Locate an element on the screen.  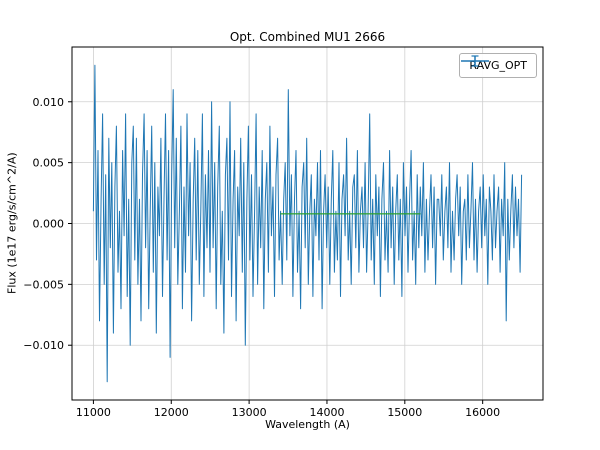
svg-text: 16000 is located at coordinates (482, 412).